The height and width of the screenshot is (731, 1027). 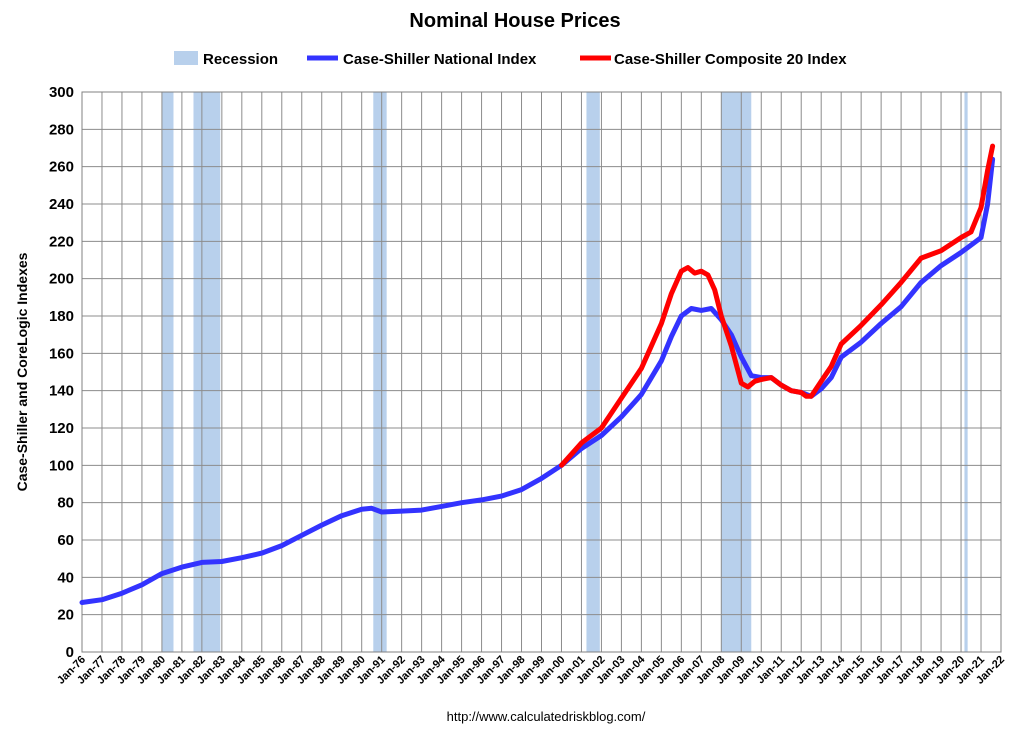 What do you see at coordinates (514, 21) in the screenshot?
I see `chart-title: Nominal House Prices` at bounding box center [514, 21].